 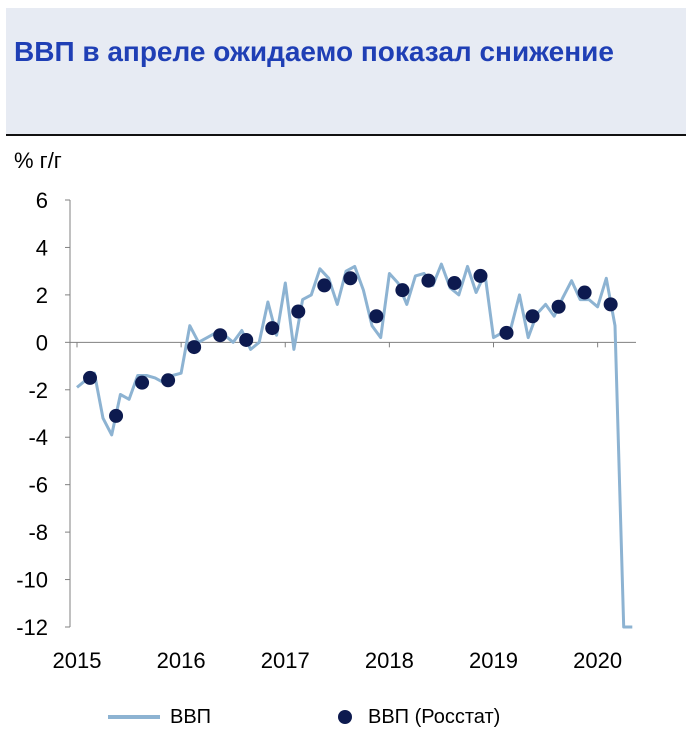 What do you see at coordinates (338, 660) in the screenshot?
I see `x-tick-labels: 2015 2016 2017 2018 2019 2020` at bounding box center [338, 660].